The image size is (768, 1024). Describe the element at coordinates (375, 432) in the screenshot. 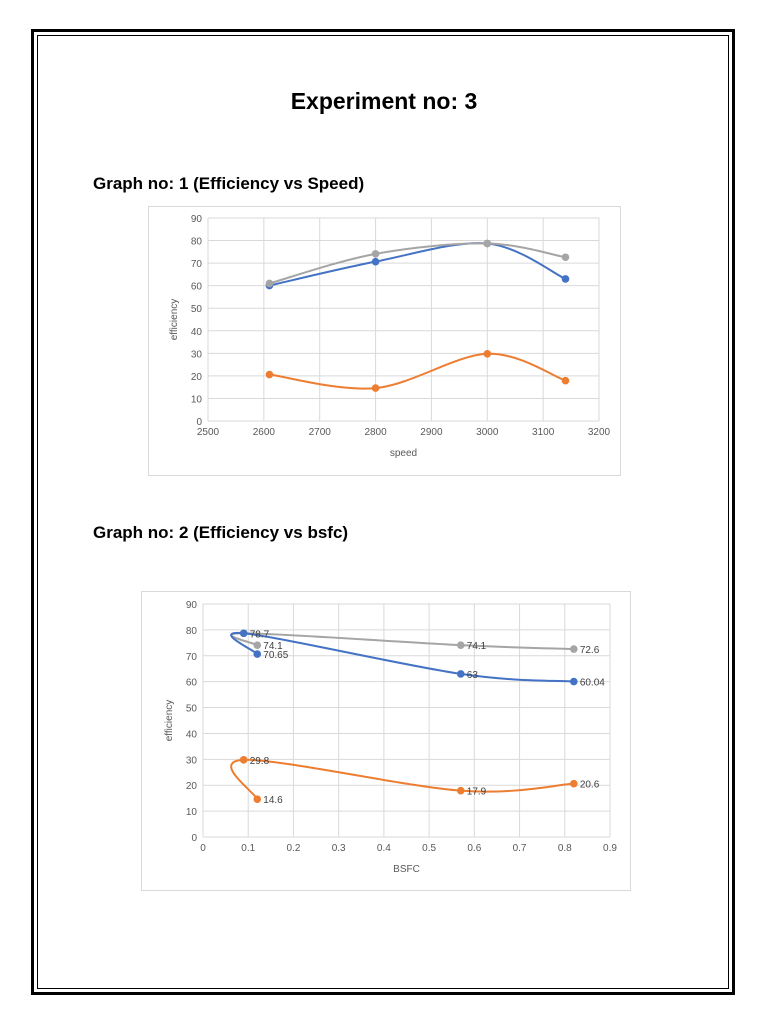

I see `x-tick-label: 2800` at that location.